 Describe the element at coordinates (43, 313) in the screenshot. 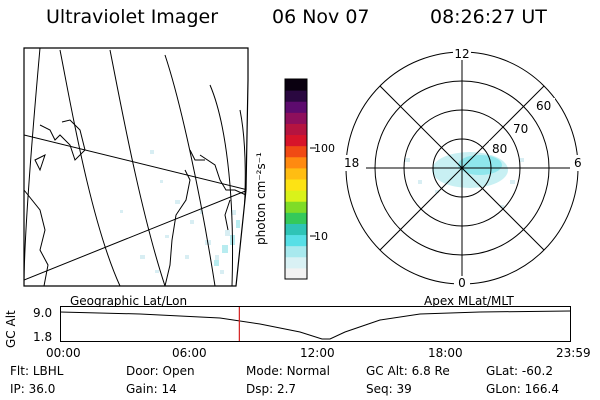

I see `ytick-9: 9.0` at that location.